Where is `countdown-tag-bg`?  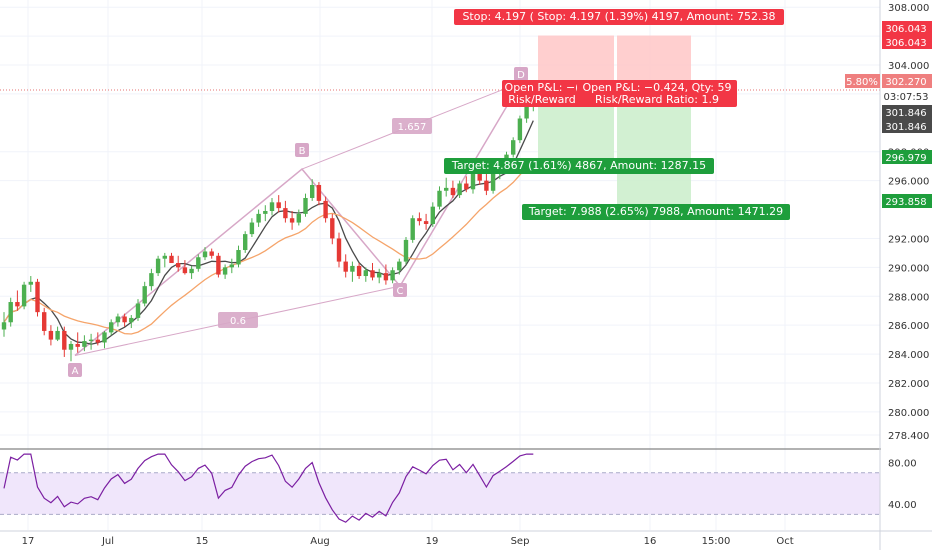
countdown-tag-bg is located at coordinates (907, 96).